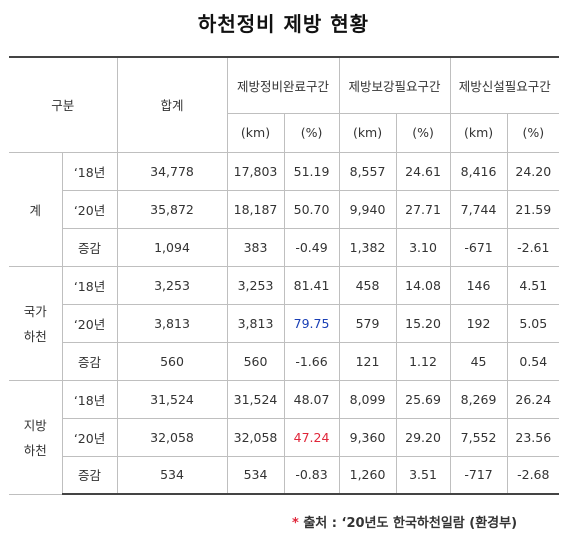 Image resolution: width=567 pixels, height=540 pixels. Describe the element at coordinates (255, 247) in the screenshot. I see `cell-completed-km: 383` at that location.